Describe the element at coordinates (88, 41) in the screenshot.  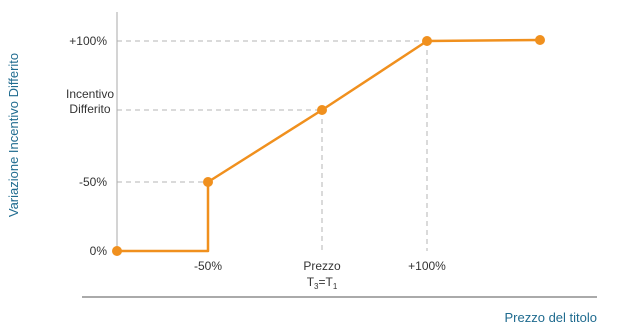
I see `y-tick-label: +100%` at that location.